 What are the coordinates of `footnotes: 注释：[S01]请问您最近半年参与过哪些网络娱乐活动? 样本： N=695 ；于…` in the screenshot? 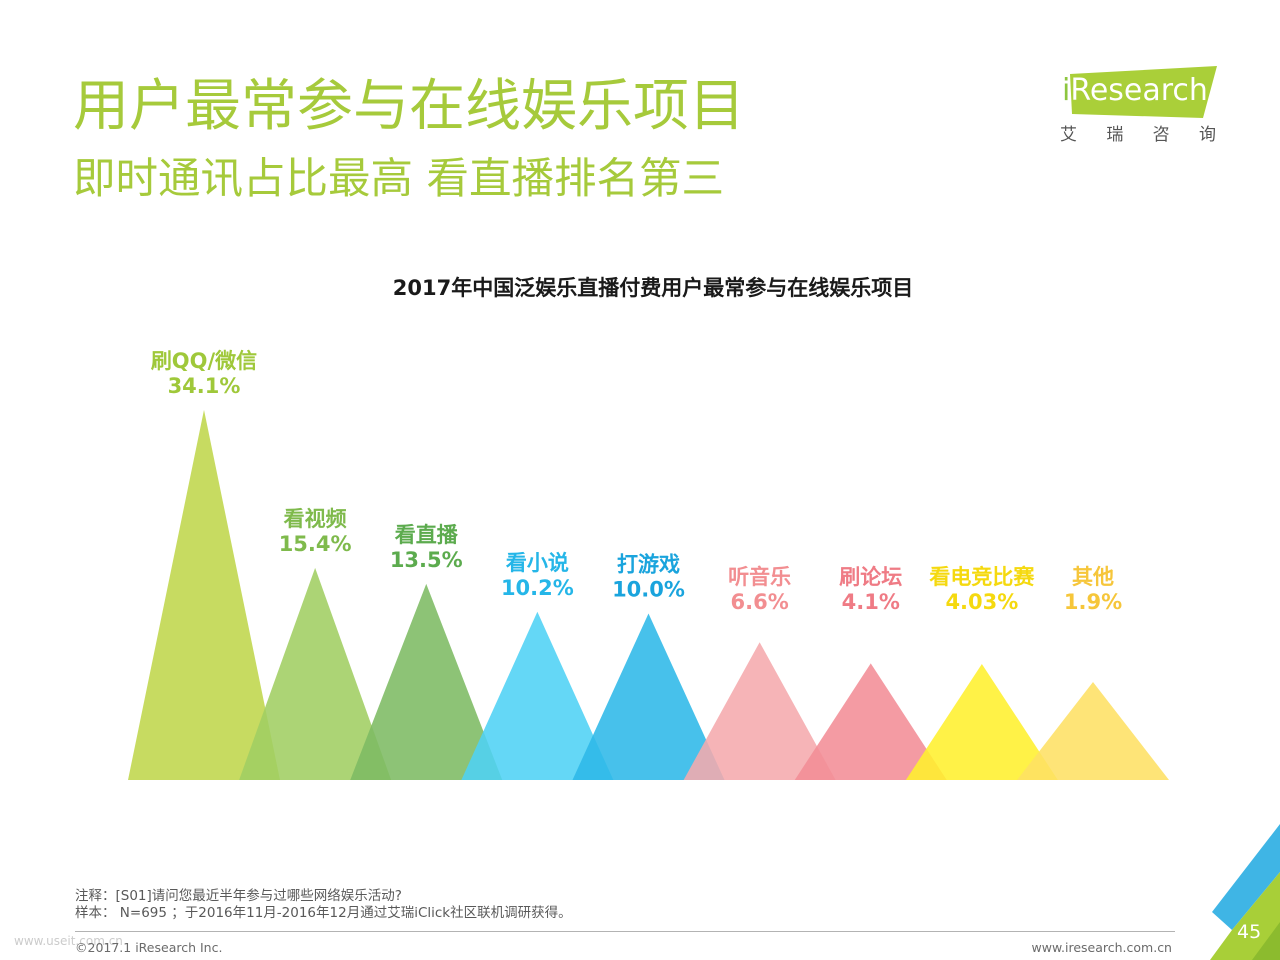 It's located at (323, 905).